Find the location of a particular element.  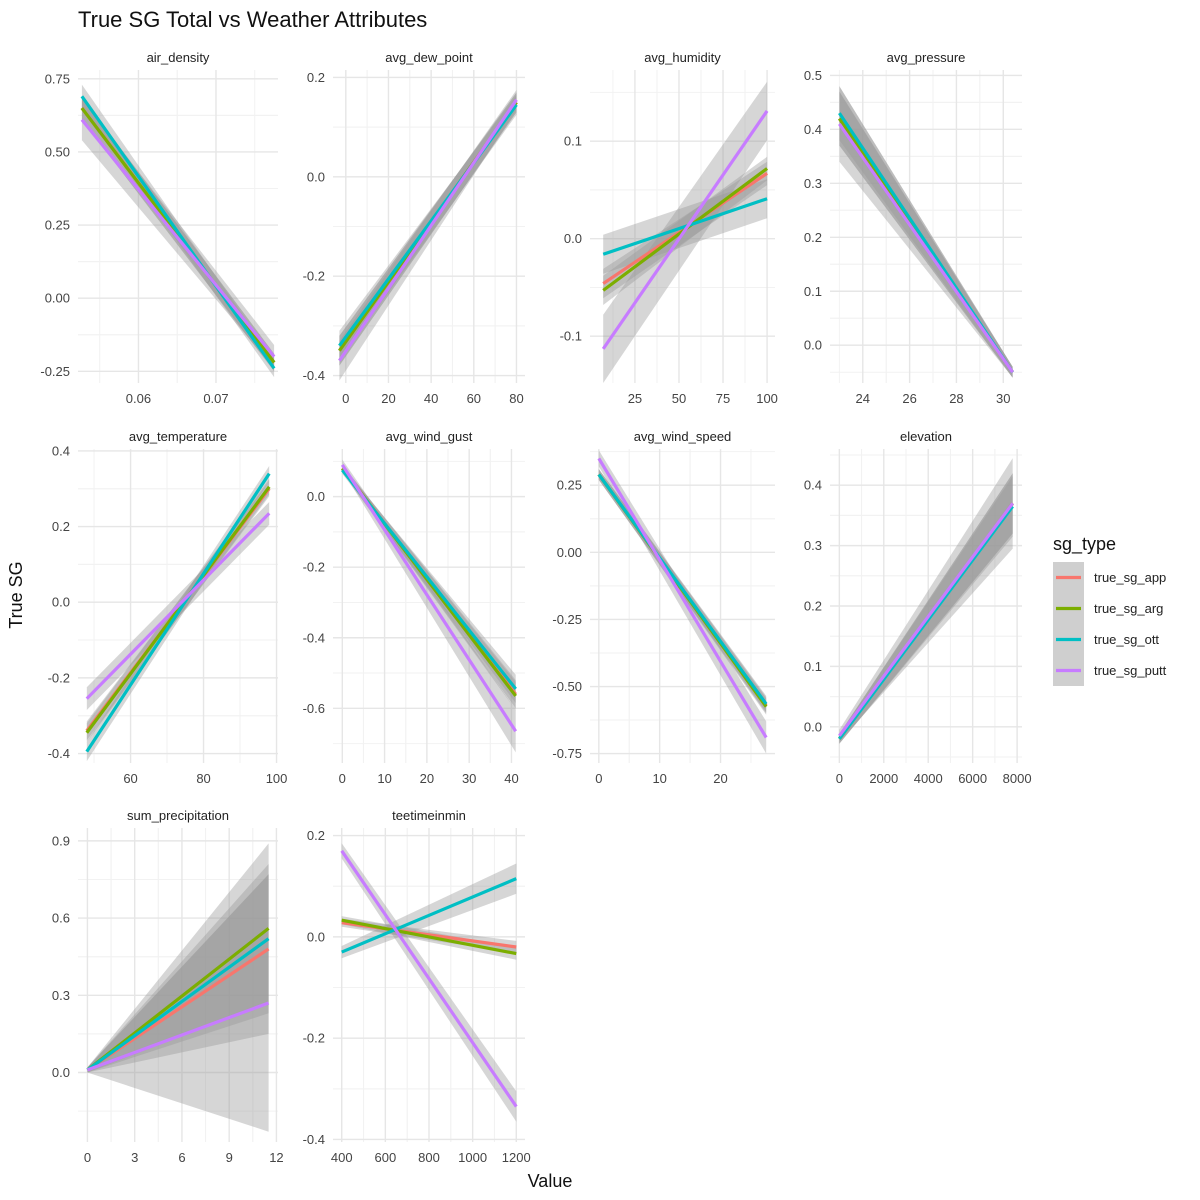

y-tick-label: -0.6 is located at coordinates (314, 708).